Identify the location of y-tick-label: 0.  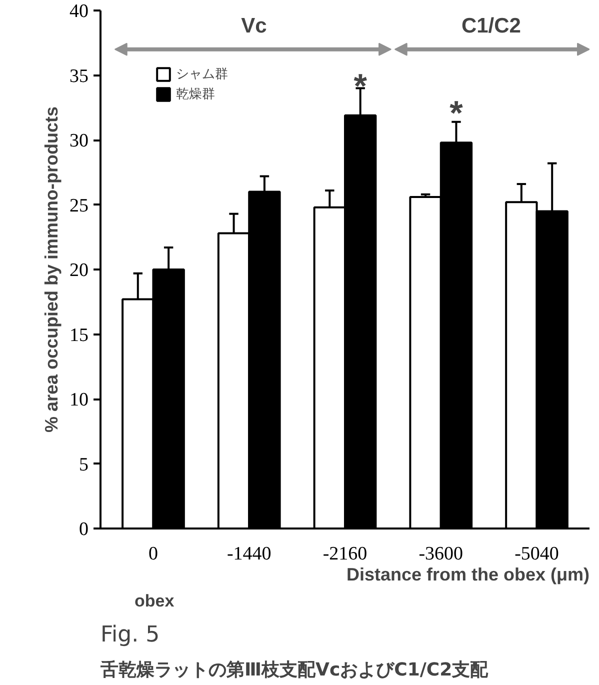
(83, 529).